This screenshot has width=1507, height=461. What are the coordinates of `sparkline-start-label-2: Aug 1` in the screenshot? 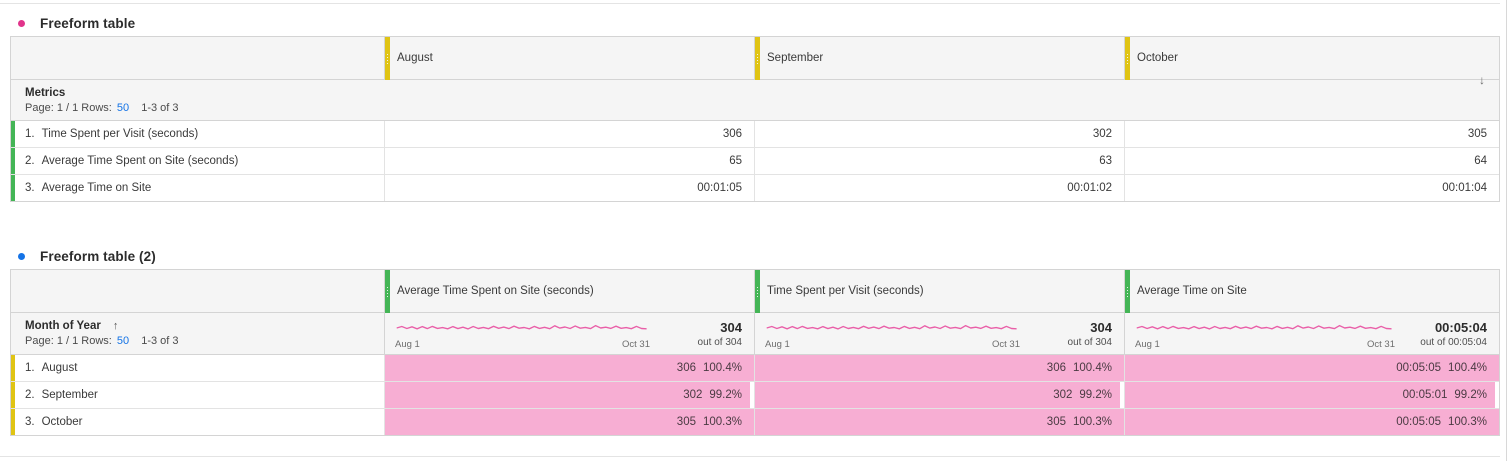 It's located at (1147, 344).